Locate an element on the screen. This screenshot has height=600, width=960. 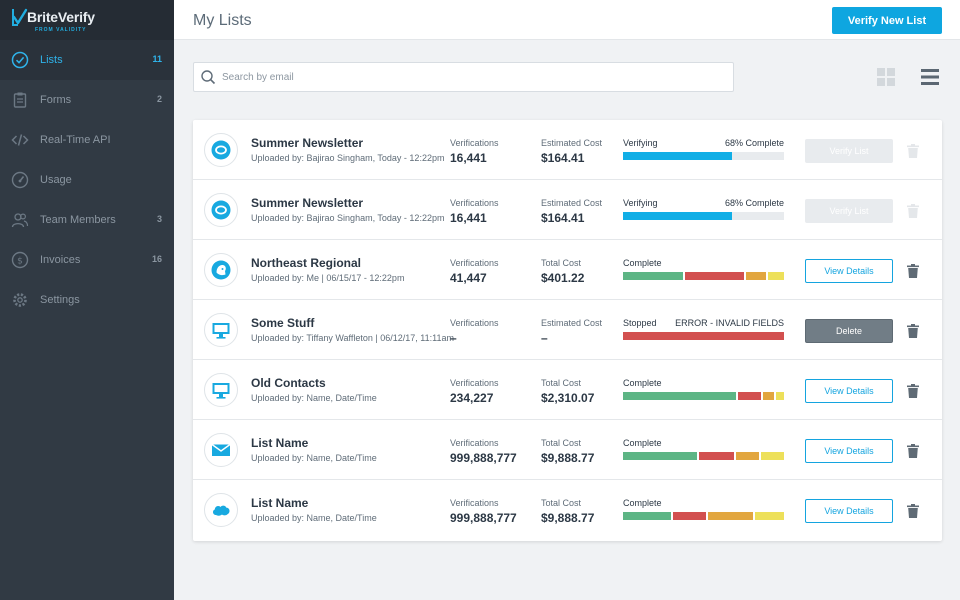
code-icon is located at coordinates (20, 140).